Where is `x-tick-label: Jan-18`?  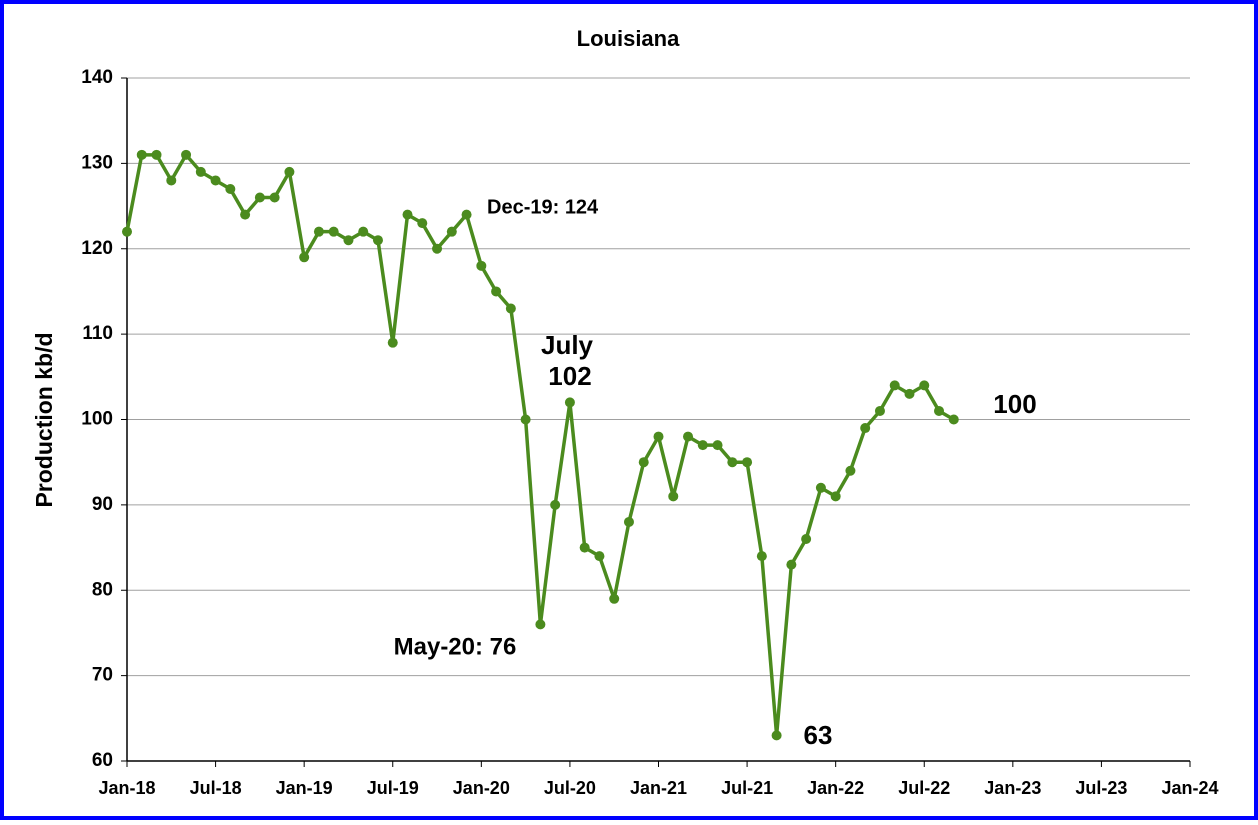
x-tick-label: Jan-18 is located at coordinates (126, 788).